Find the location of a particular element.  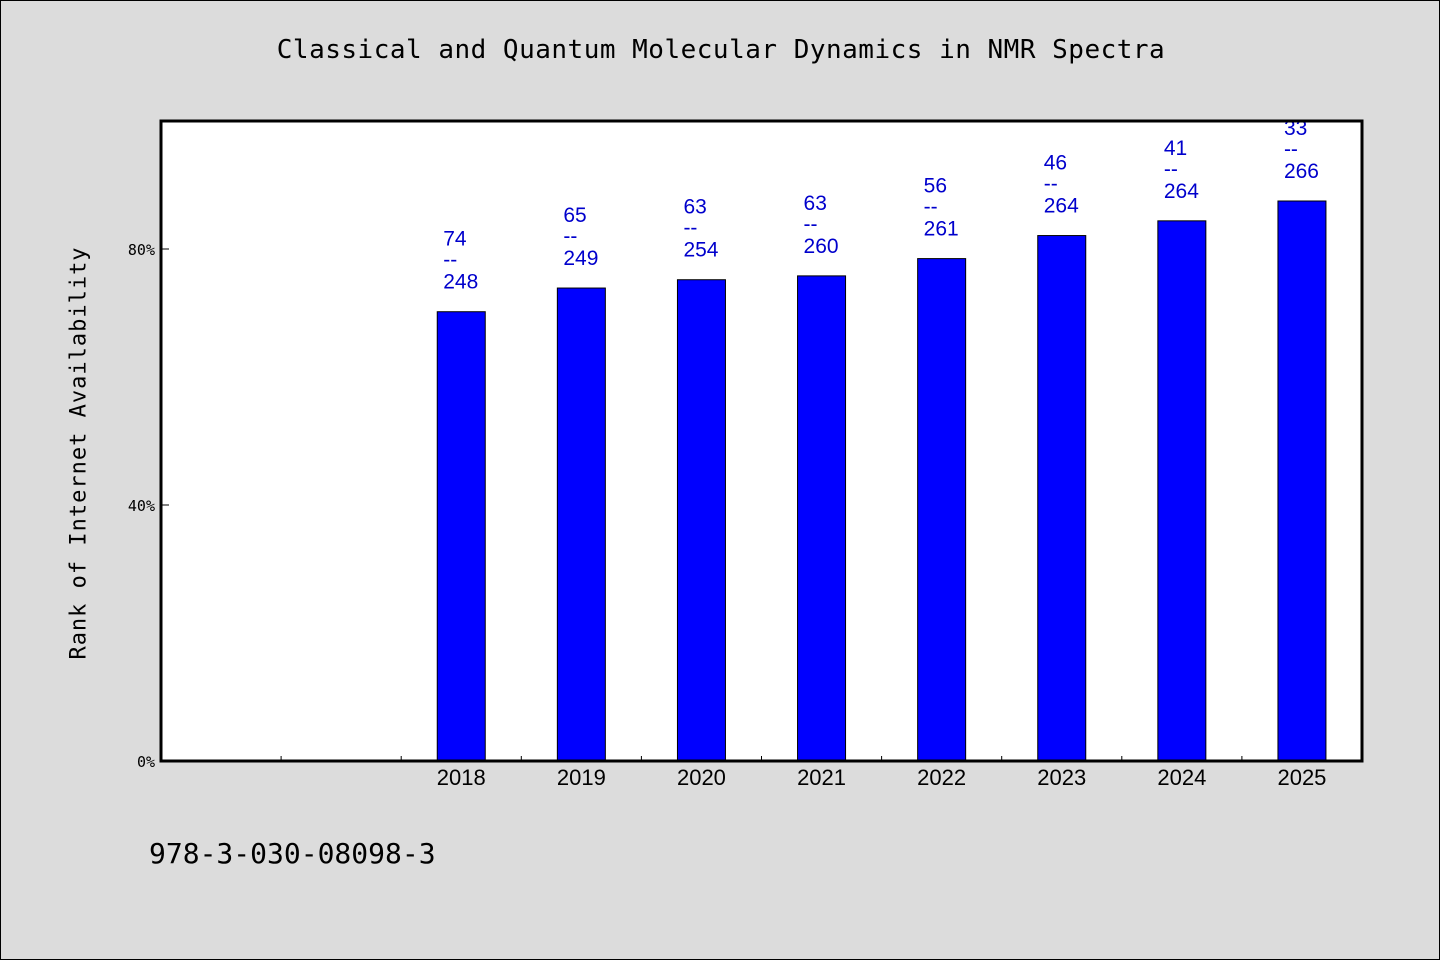

isbn-code: 978-3-030-08098-3 is located at coordinates (292, 853).